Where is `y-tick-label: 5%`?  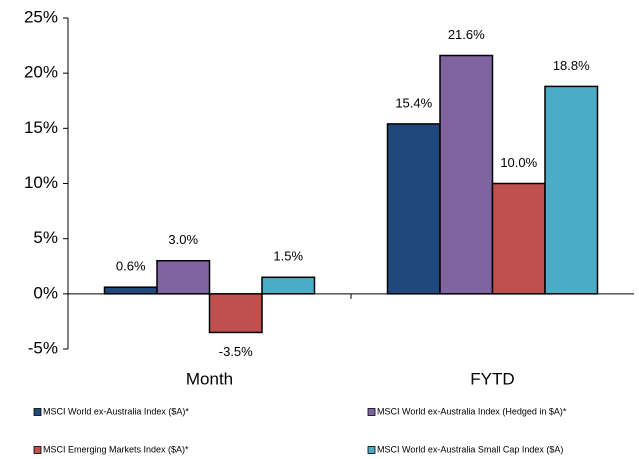 y-tick-label: 5% is located at coordinates (45, 237).